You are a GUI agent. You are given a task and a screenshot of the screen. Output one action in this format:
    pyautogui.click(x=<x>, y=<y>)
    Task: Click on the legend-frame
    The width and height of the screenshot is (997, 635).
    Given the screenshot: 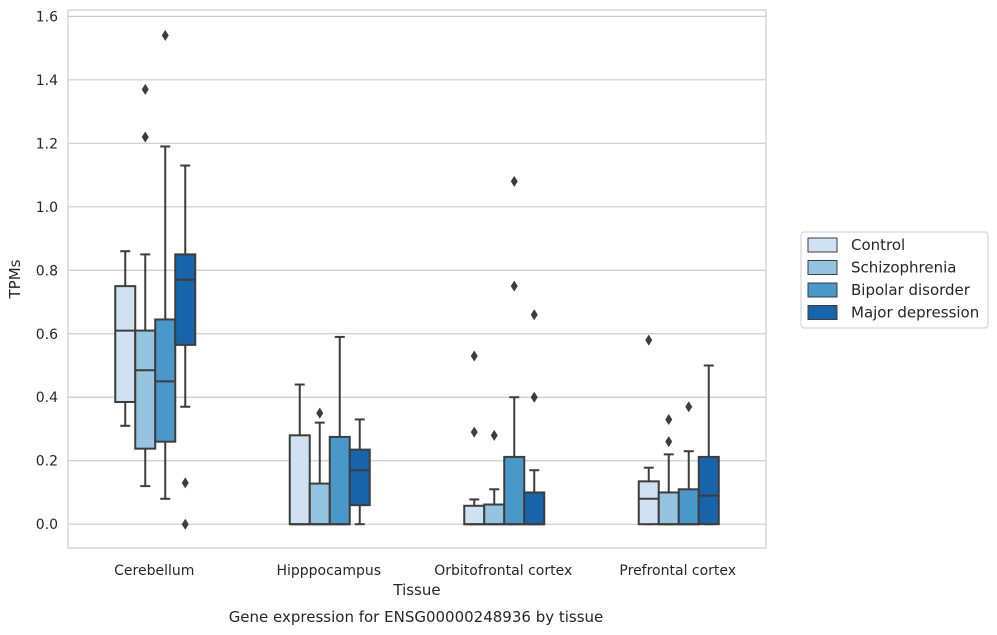 What is the action you would take?
    pyautogui.click(x=894, y=280)
    